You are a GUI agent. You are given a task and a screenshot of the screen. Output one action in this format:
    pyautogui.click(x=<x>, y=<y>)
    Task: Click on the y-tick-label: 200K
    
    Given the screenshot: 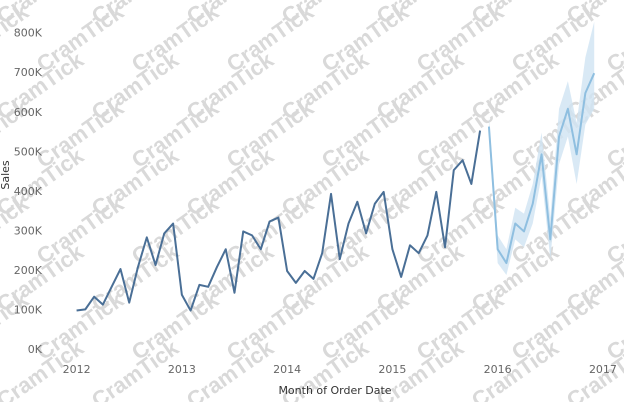 What is the action you would take?
    pyautogui.click(x=28, y=270)
    